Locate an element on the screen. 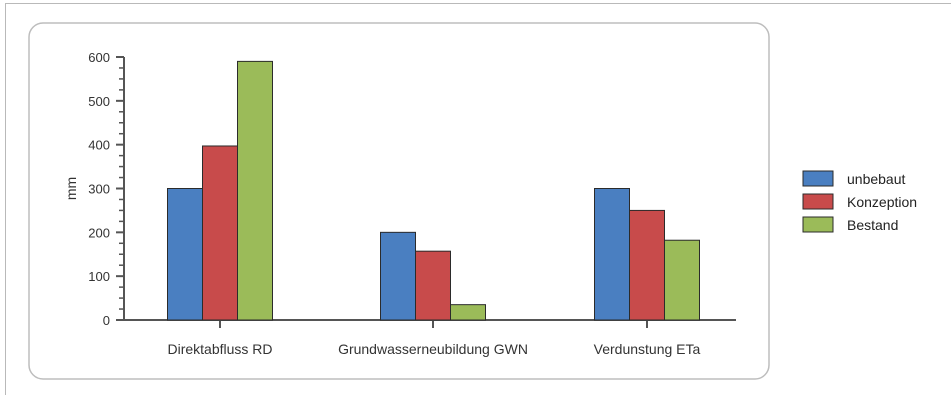  y-tick-label: 200 is located at coordinates (99, 232).